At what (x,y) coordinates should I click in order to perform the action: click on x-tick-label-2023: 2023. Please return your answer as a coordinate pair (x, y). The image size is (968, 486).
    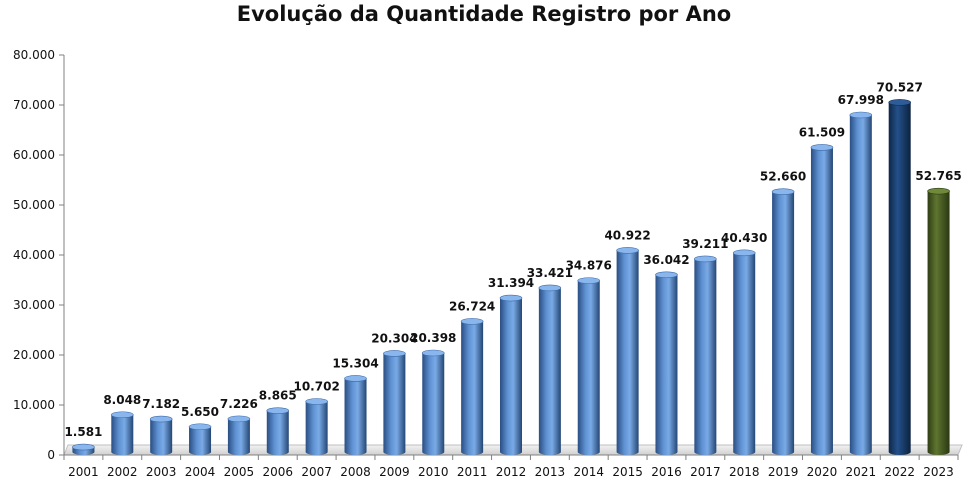
    Looking at the image, I should click on (938, 472).